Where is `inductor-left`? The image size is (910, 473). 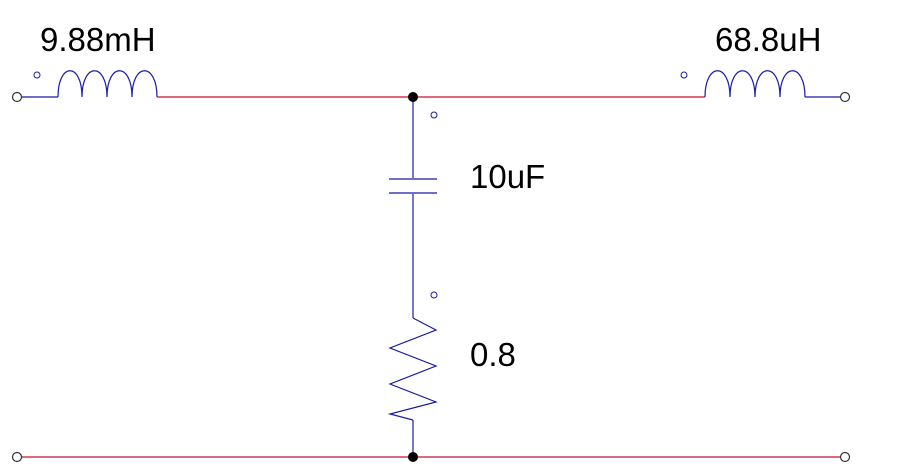 inductor-left is located at coordinates (95, 84).